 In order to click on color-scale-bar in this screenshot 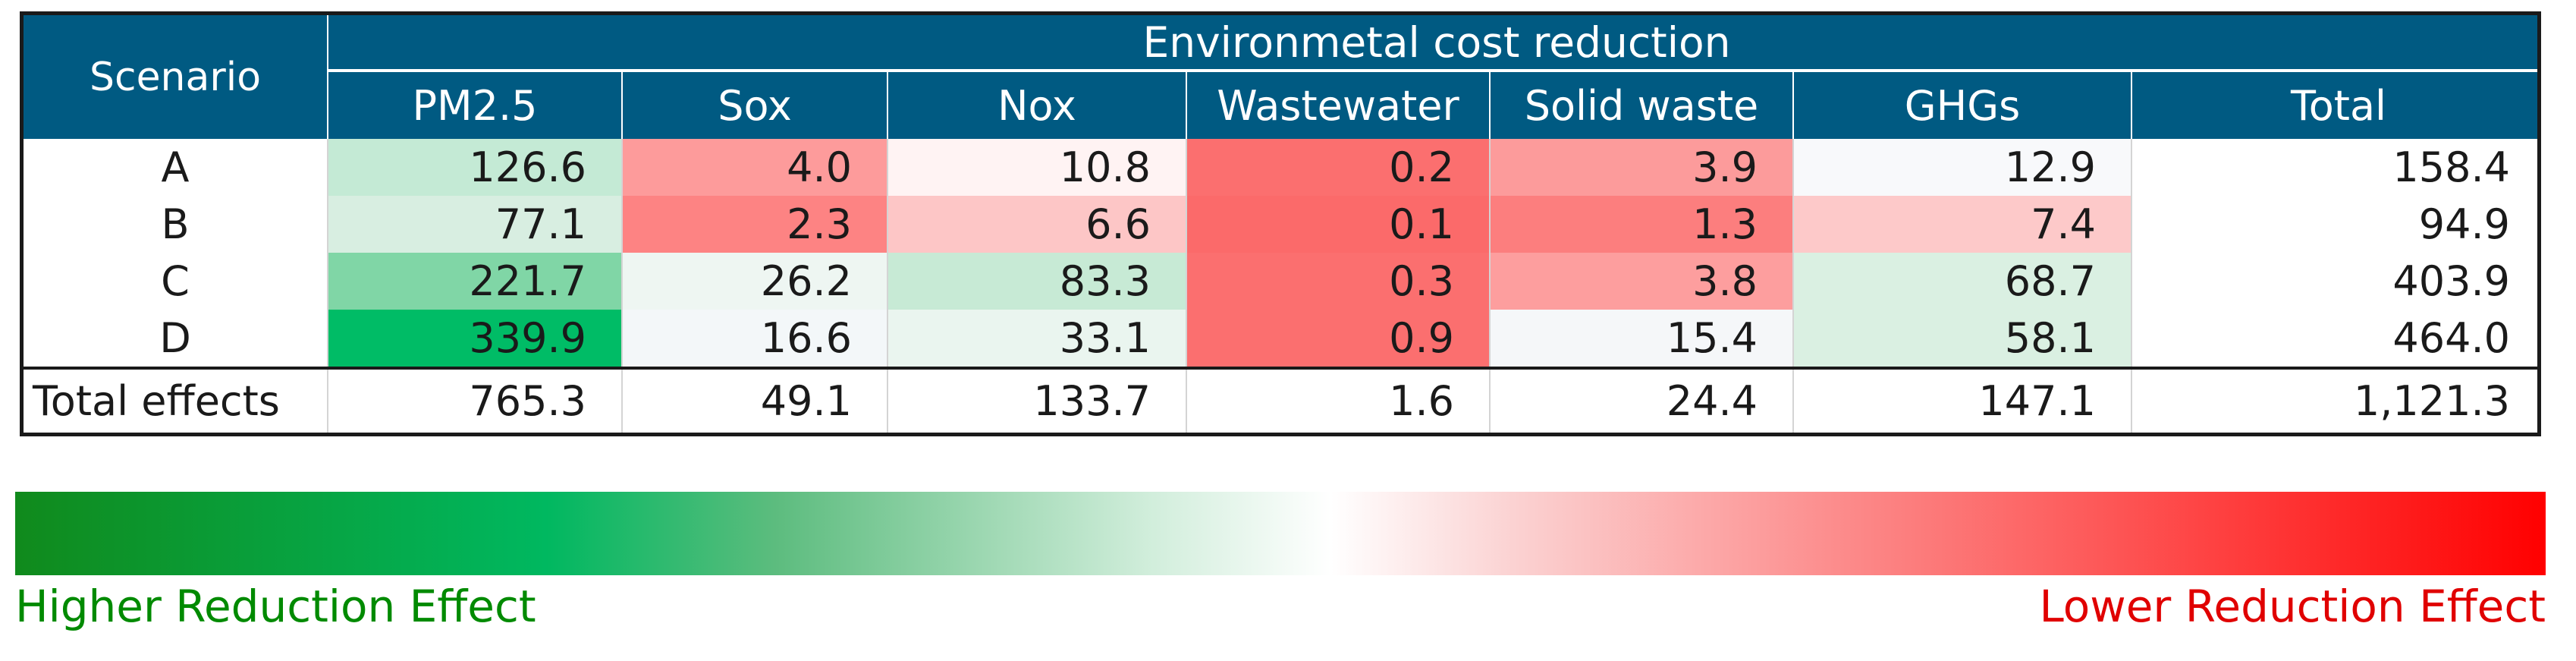, I will do `click(1280, 533)`.